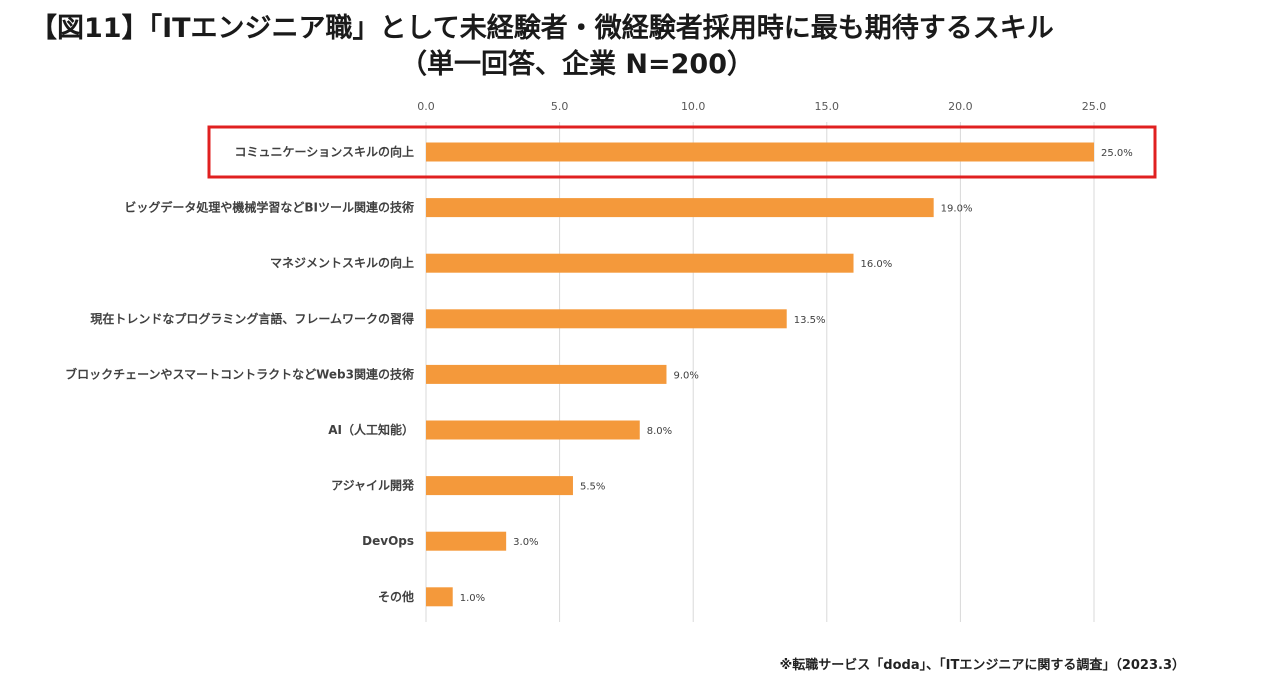  Describe the element at coordinates (342, 262) in the screenshot. I see `category-label: マネジメントスキルの向上` at that location.